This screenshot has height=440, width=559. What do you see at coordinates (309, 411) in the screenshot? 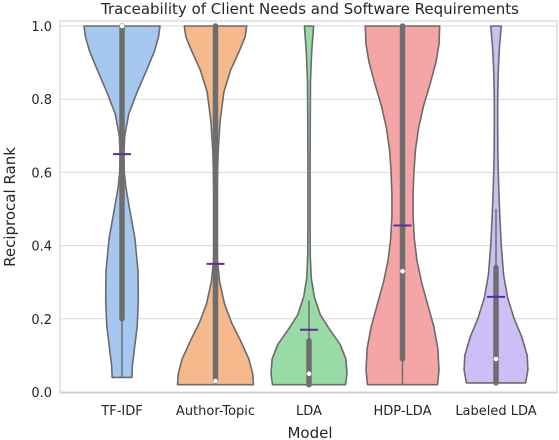
I see `x-tick-label: LDA` at bounding box center [309, 411].